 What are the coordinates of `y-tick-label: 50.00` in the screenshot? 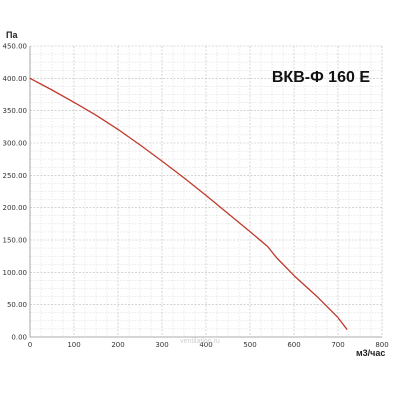 It's located at (17, 305).